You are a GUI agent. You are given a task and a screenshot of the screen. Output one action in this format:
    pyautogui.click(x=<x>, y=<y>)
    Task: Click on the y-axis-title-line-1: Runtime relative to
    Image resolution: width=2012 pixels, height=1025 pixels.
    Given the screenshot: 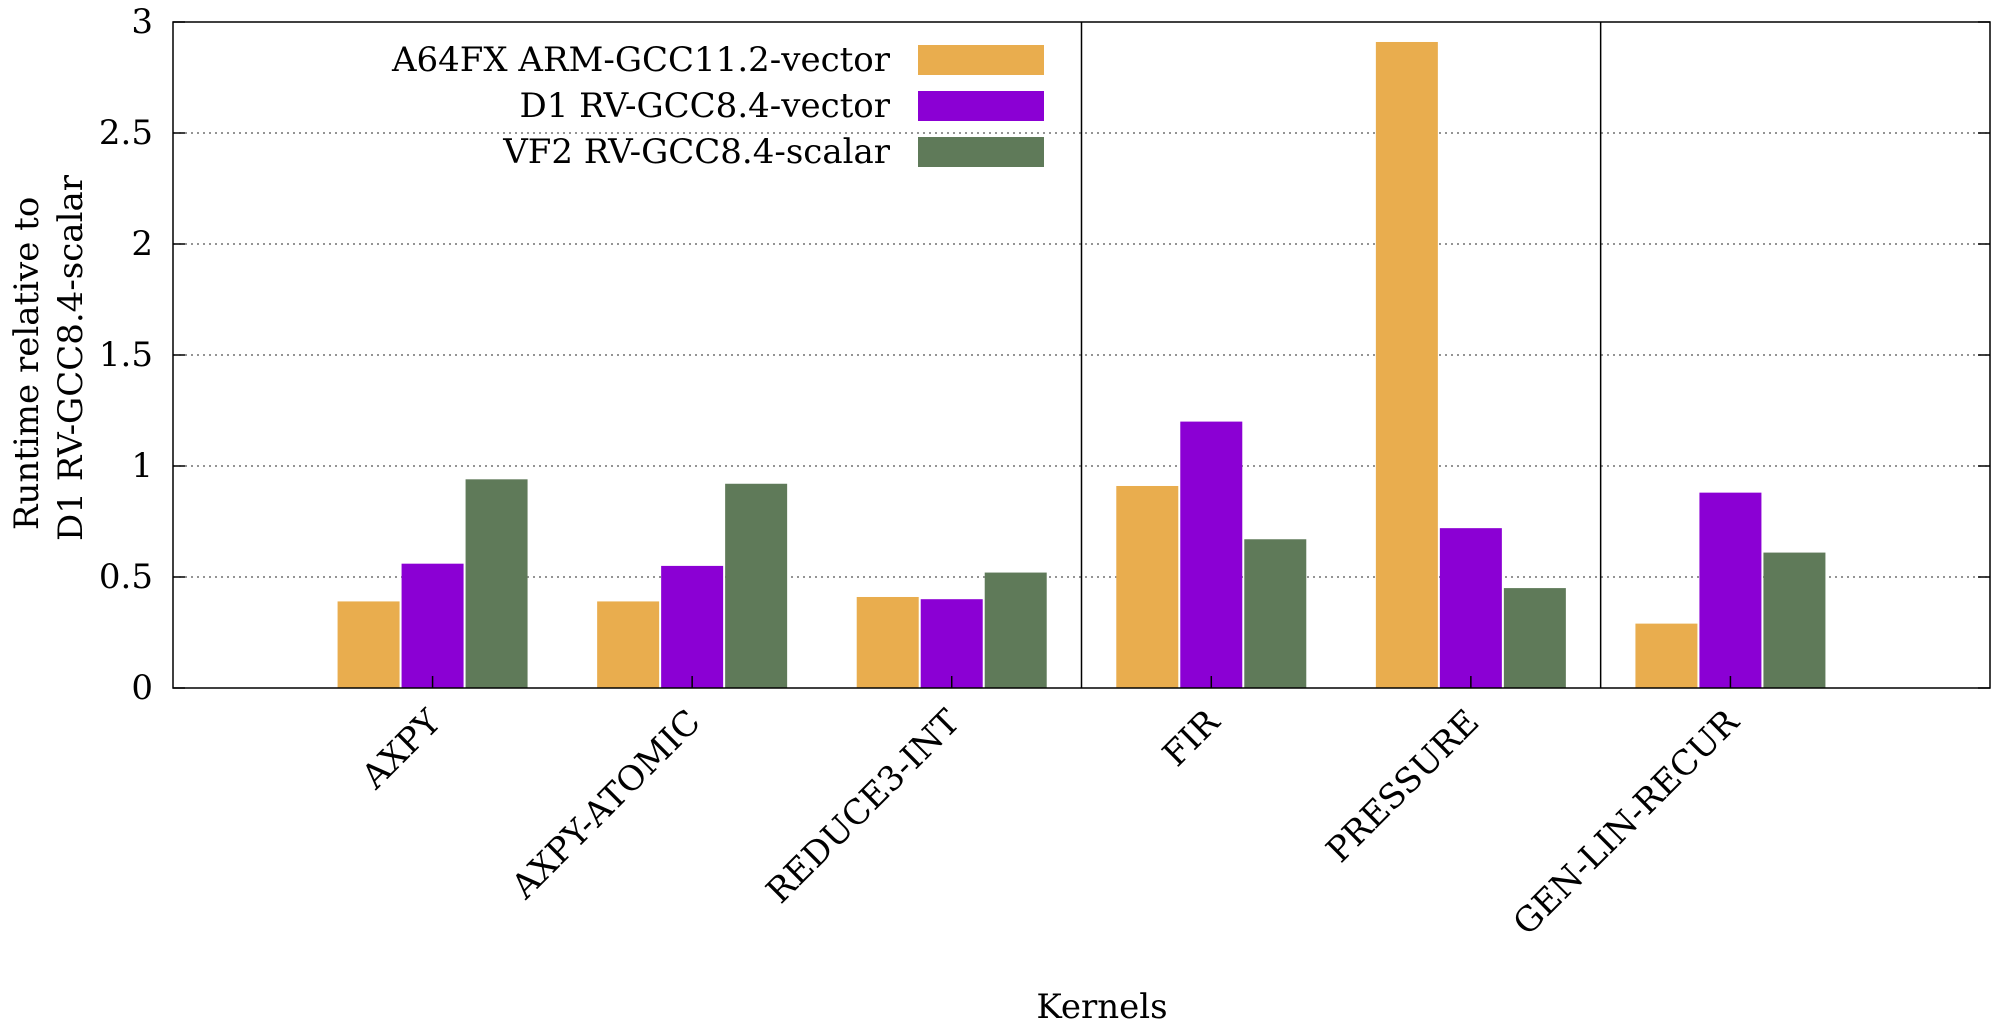 What is the action you would take?
    pyautogui.click(x=27, y=363)
    